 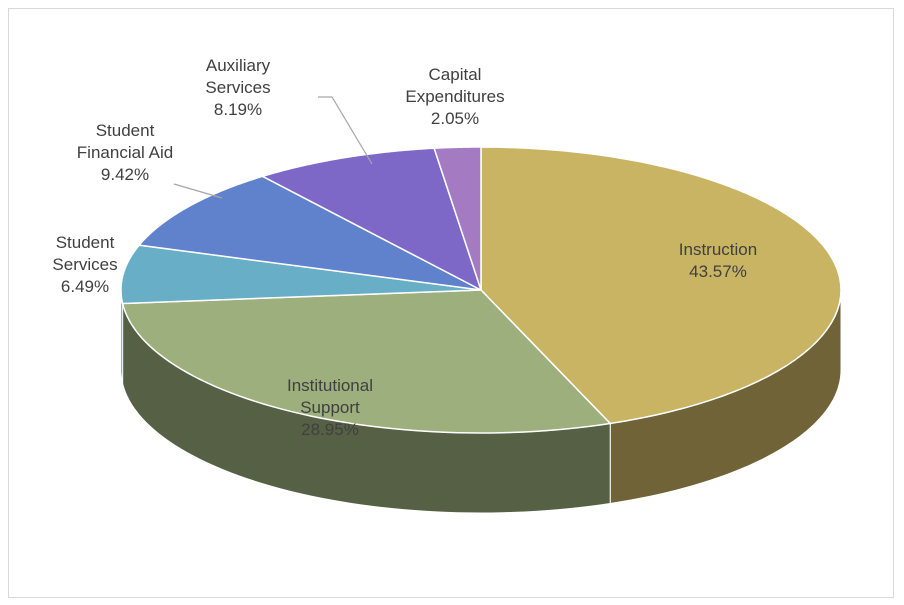 I want to click on slice-label: Auxiliary Services 8.19%, so click(x=238, y=88).